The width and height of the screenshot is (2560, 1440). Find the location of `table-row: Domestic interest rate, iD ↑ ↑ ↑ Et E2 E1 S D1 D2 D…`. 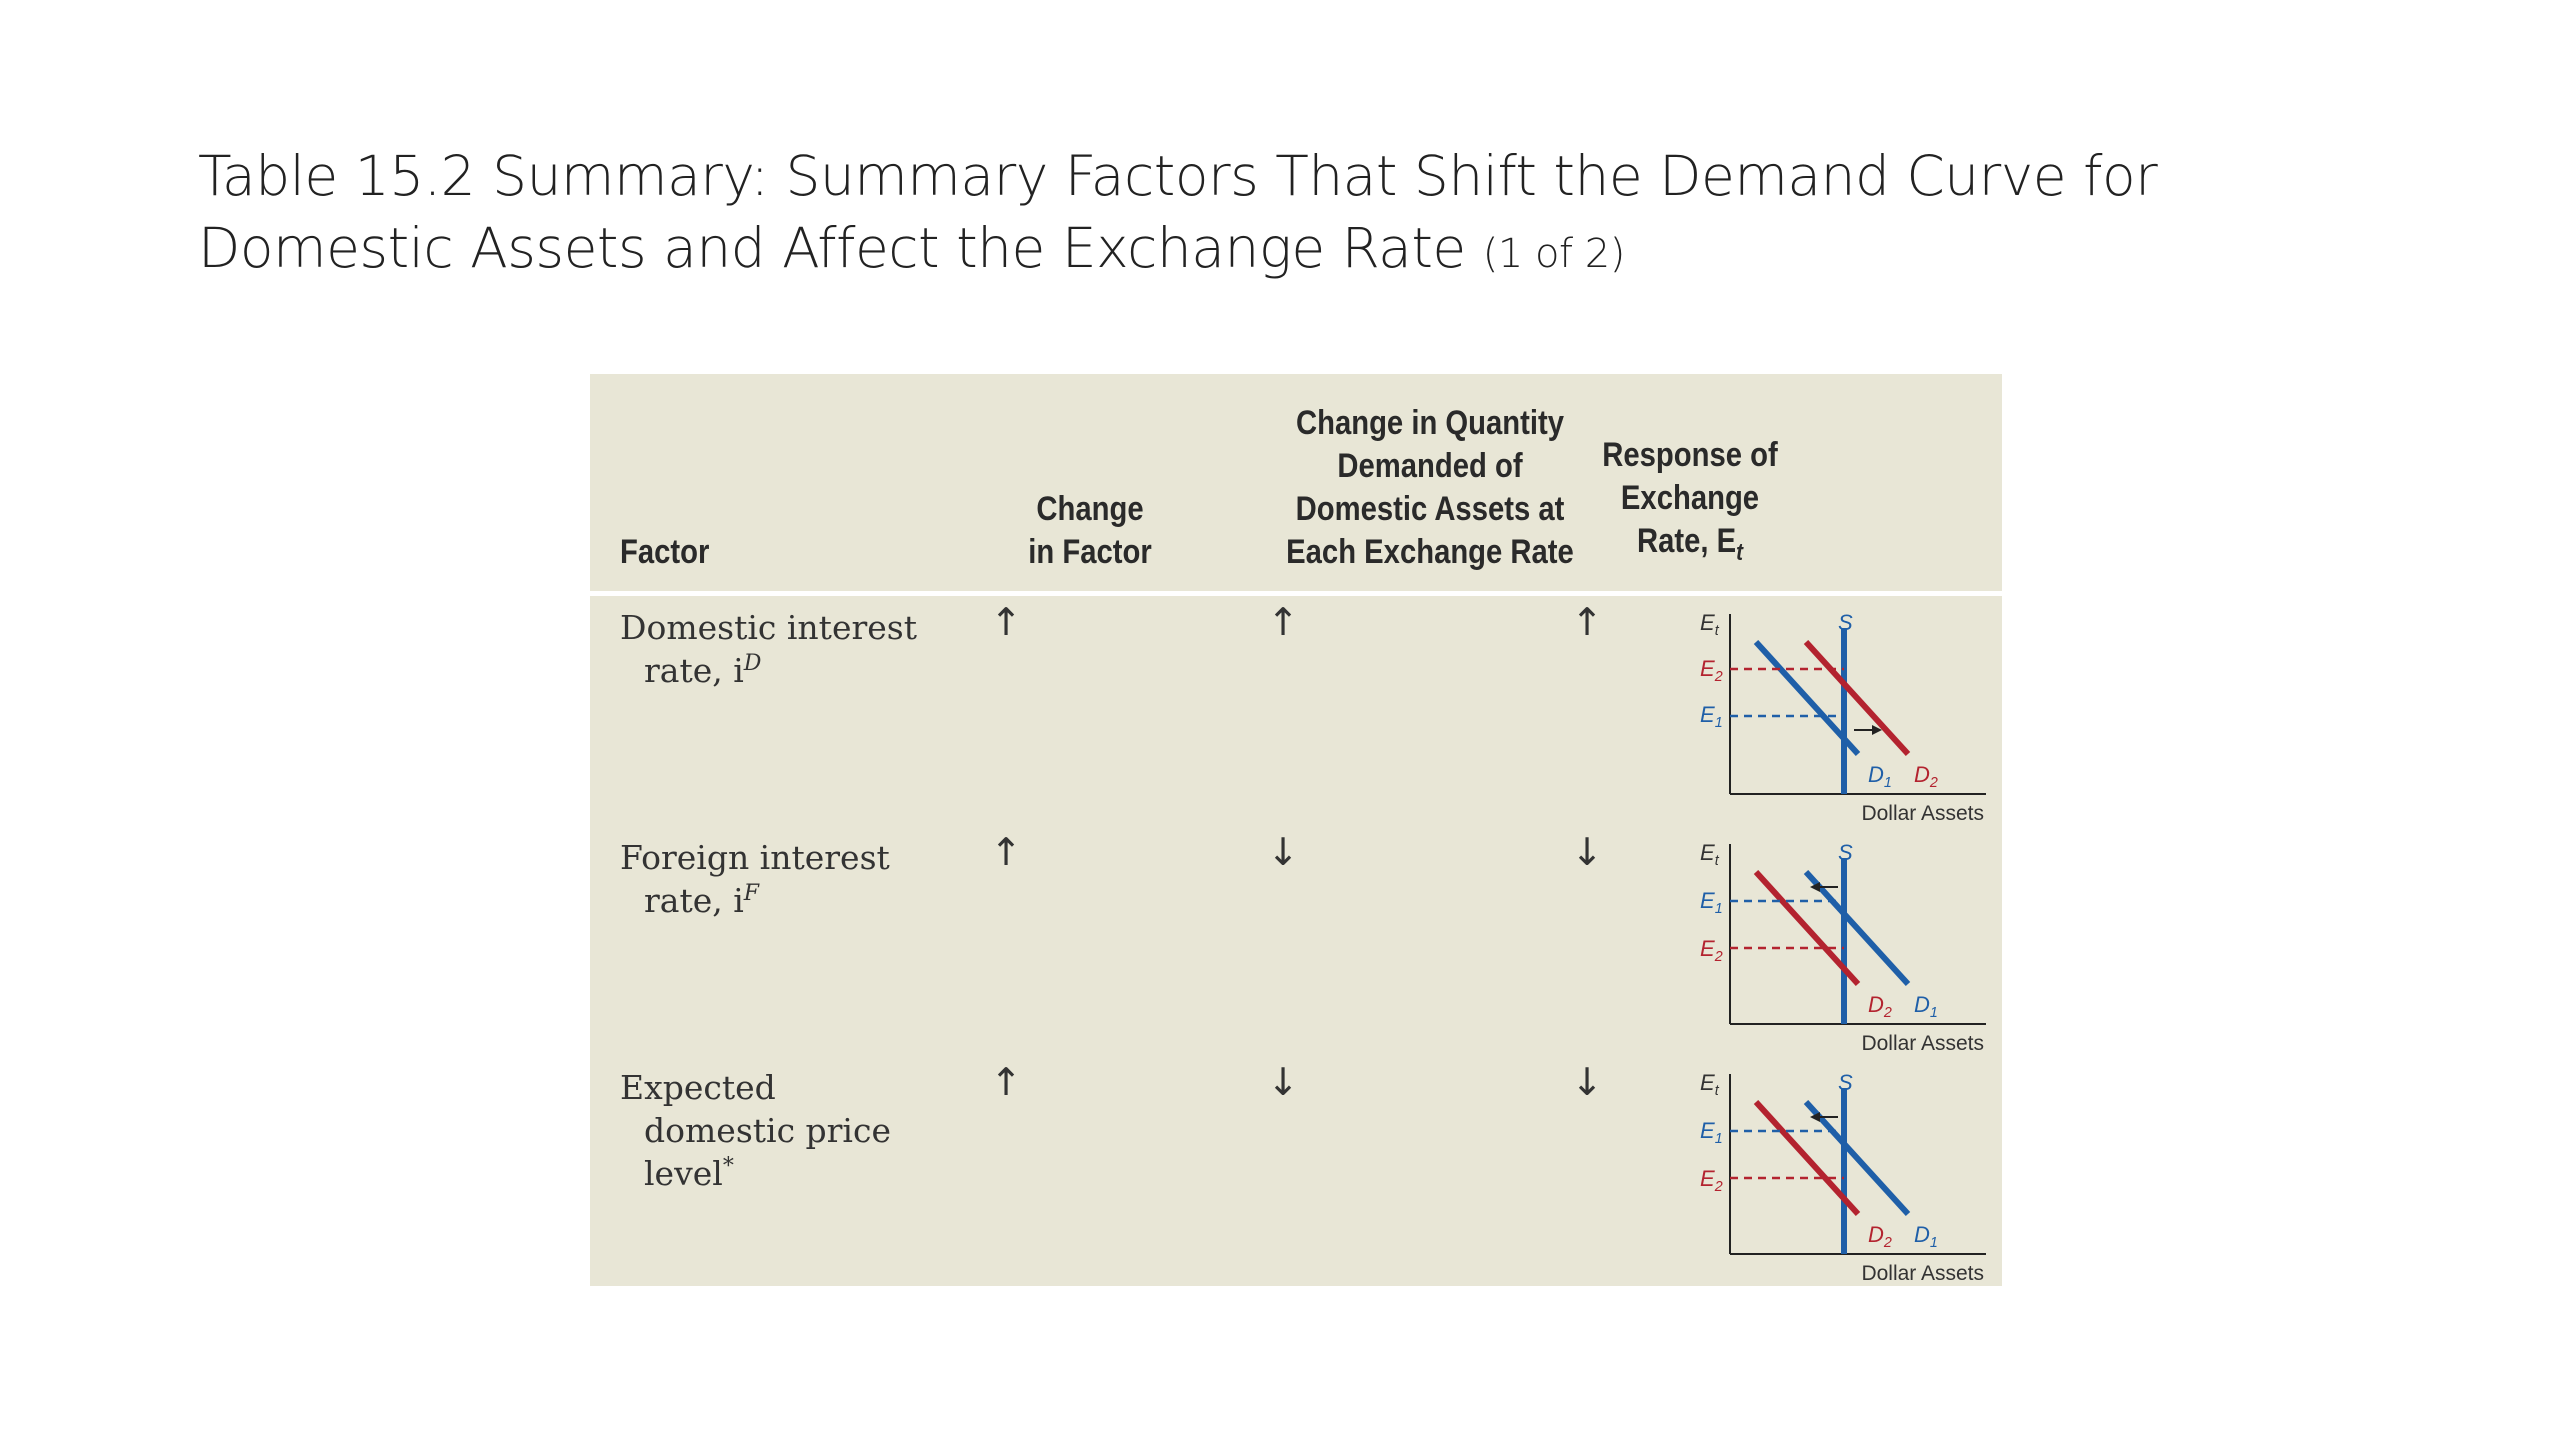

table-row: Domestic interest rate, iD ↑ ↑ ↑ Et E2 E1 S D1 D2 D… is located at coordinates (1296, 718).